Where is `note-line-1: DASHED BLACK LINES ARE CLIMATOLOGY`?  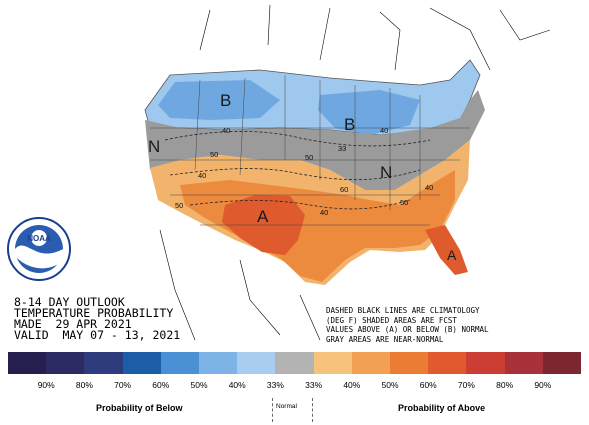 note-line-1: DASHED BLACK LINES ARE CLIMATOLOGY is located at coordinates (403, 310).